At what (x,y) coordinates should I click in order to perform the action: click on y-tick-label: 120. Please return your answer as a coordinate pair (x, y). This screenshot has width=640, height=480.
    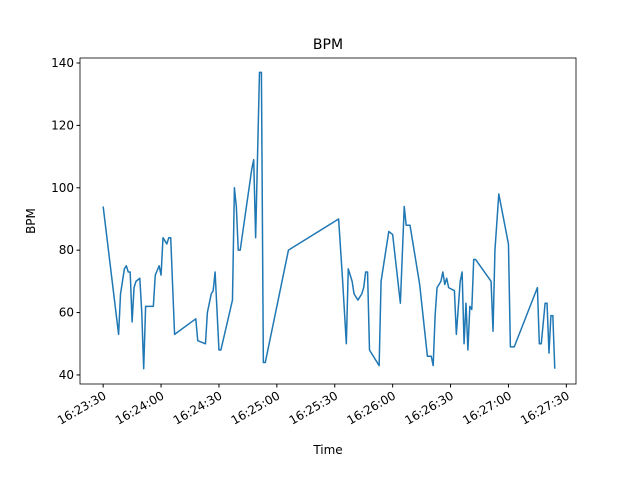
    Looking at the image, I should click on (62, 125).